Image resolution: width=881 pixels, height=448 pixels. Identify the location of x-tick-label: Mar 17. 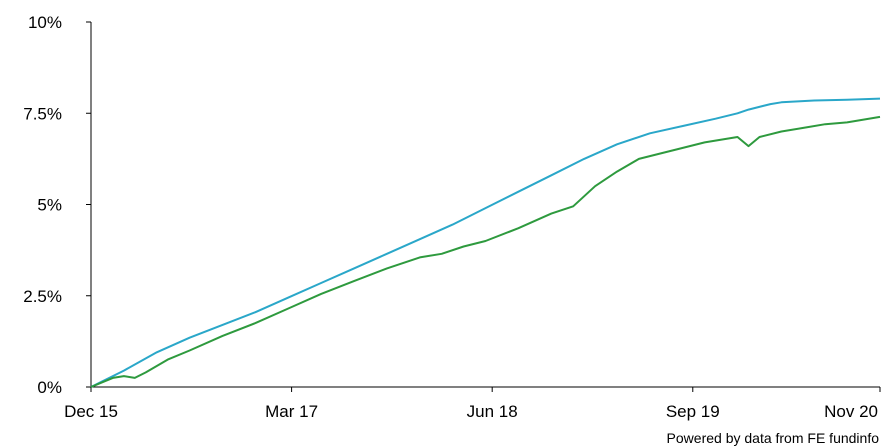
(291, 411).